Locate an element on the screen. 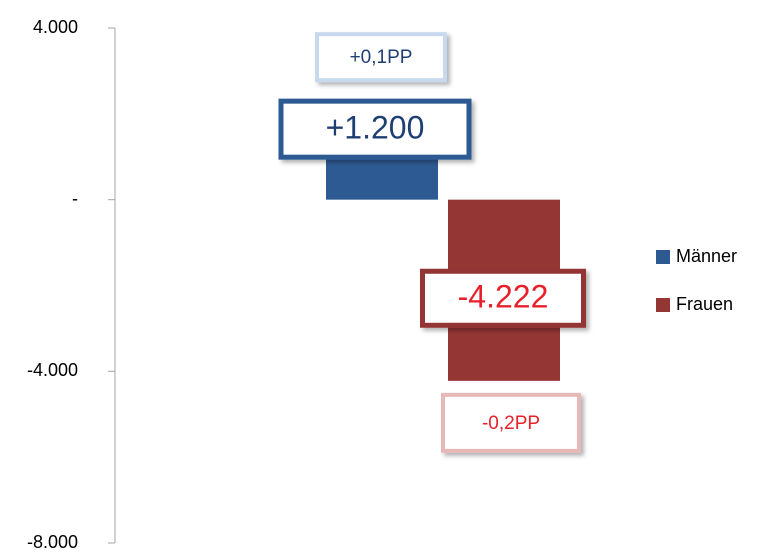  change-label: +0,1PP is located at coordinates (381, 57).